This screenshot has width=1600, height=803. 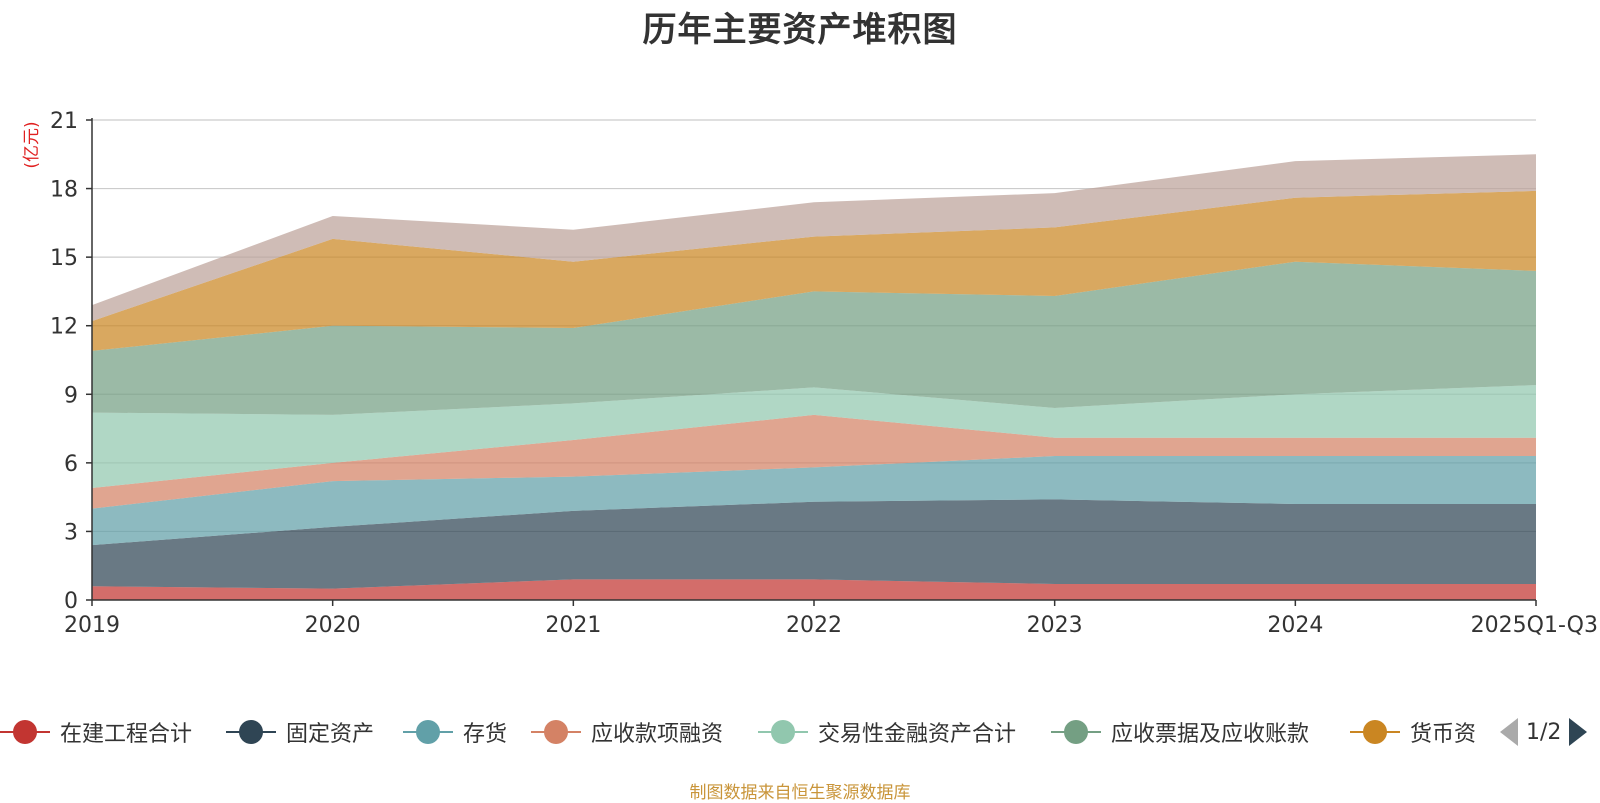 What do you see at coordinates (126, 734) in the screenshot?
I see `legend-label: 在建工程合计` at bounding box center [126, 734].